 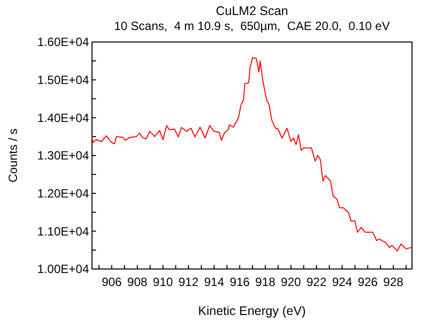 I want to click on y-tick-label: 1.60E+04, so click(x=63, y=42).